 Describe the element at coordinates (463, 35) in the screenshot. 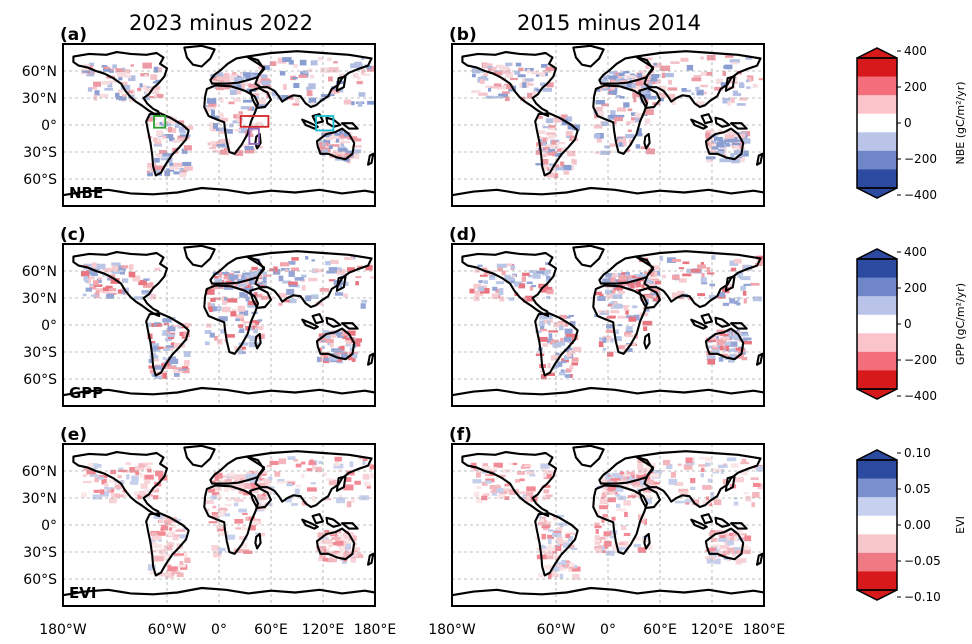

I see `panel-label-b: (b)` at that location.